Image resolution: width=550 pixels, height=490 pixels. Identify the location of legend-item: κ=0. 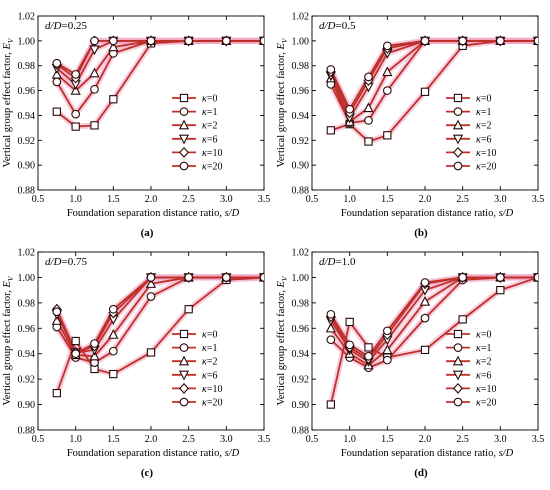
(468, 99).